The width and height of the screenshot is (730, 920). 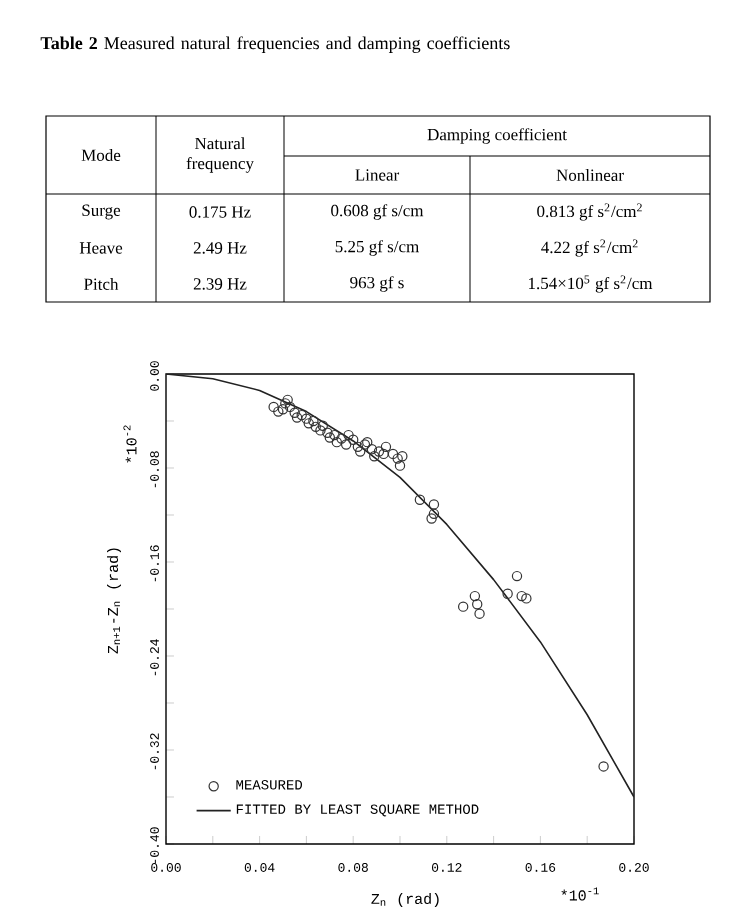 I want to click on text: Heave, so click(x=101, y=248).